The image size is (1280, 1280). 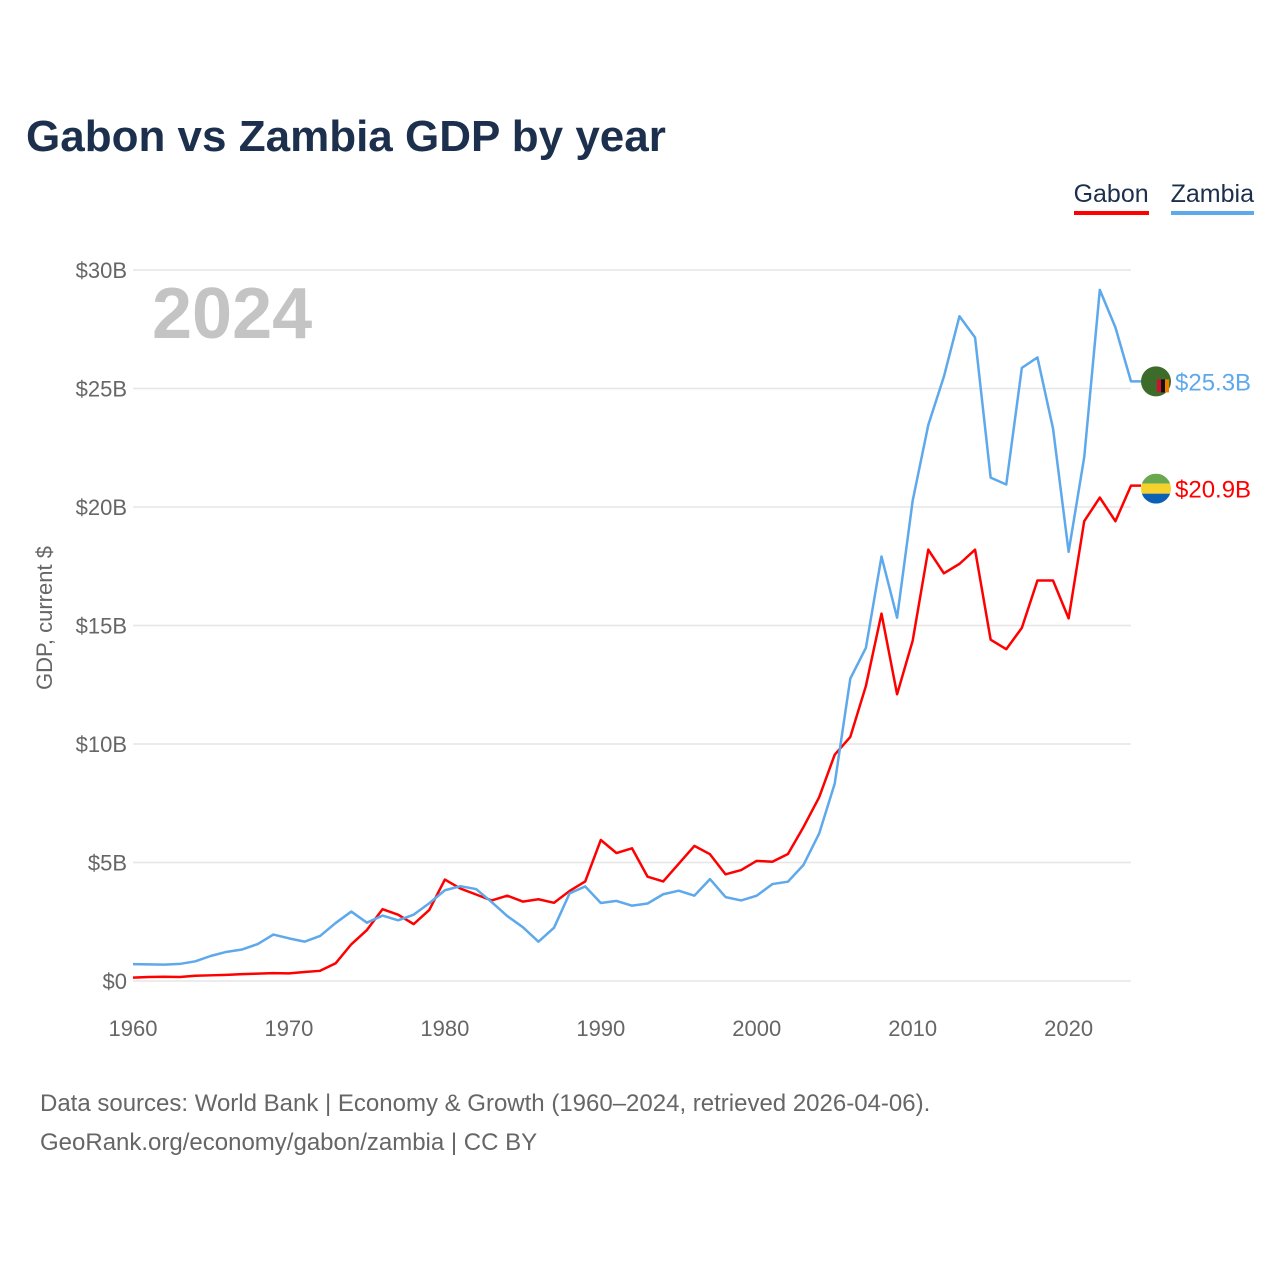 I want to click on x-tick-label: 1980, so click(x=444, y=1028).